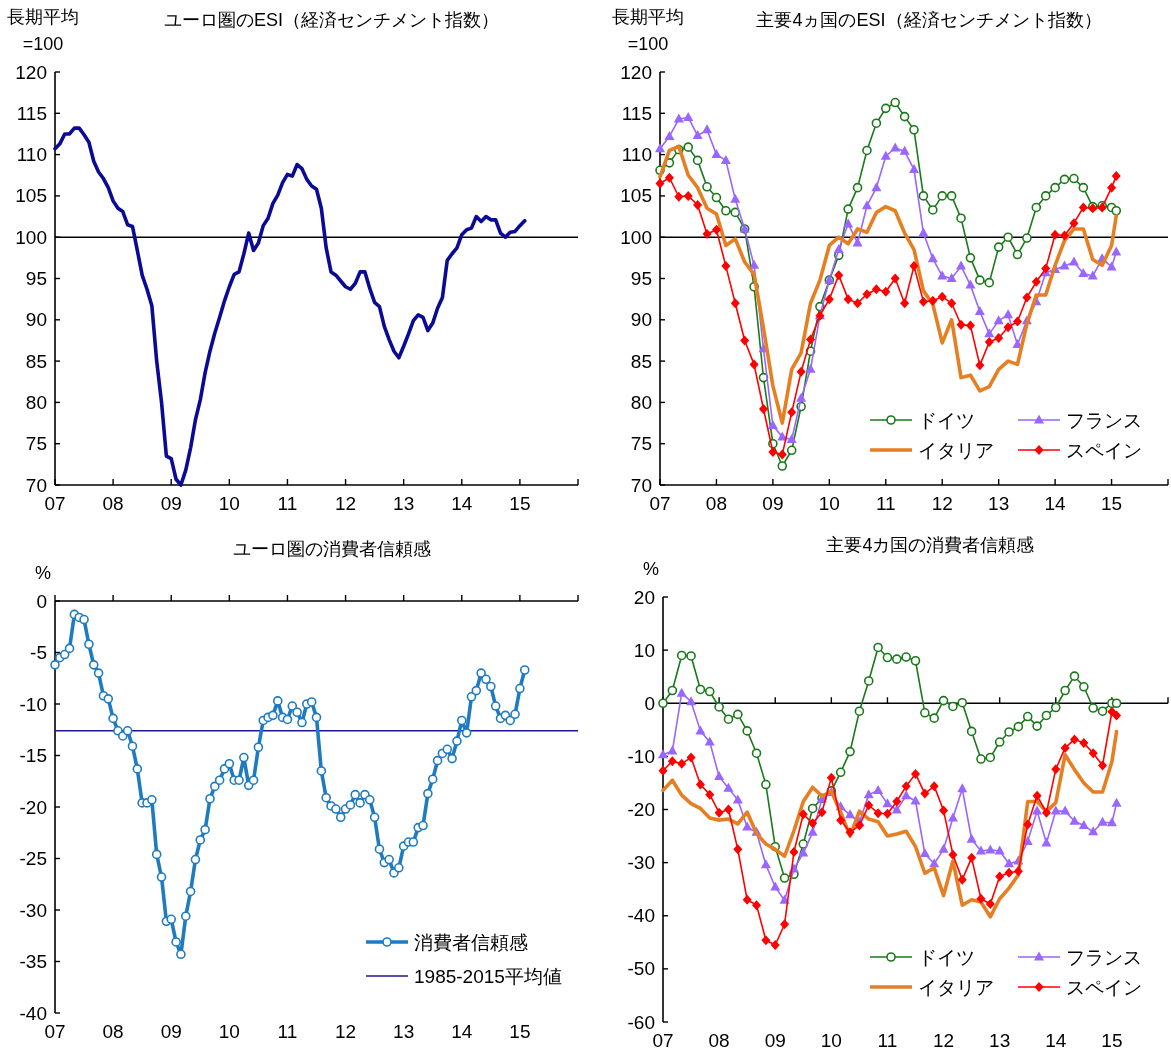 The height and width of the screenshot is (1050, 1171). What do you see at coordinates (644, 597) in the screenshot?
I see `y-tick-label: 20` at bounding box center [644, 597].